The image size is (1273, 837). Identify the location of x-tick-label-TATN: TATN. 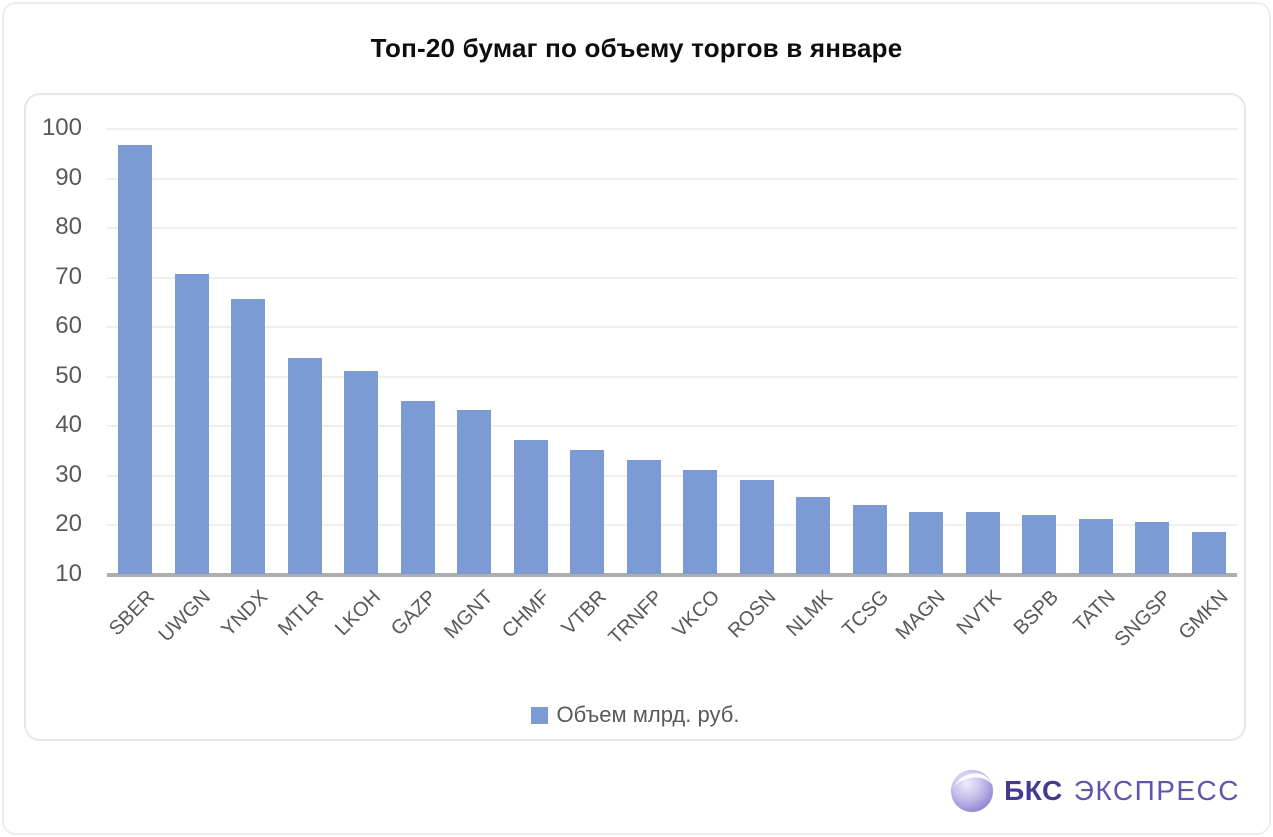
(1094, 611).